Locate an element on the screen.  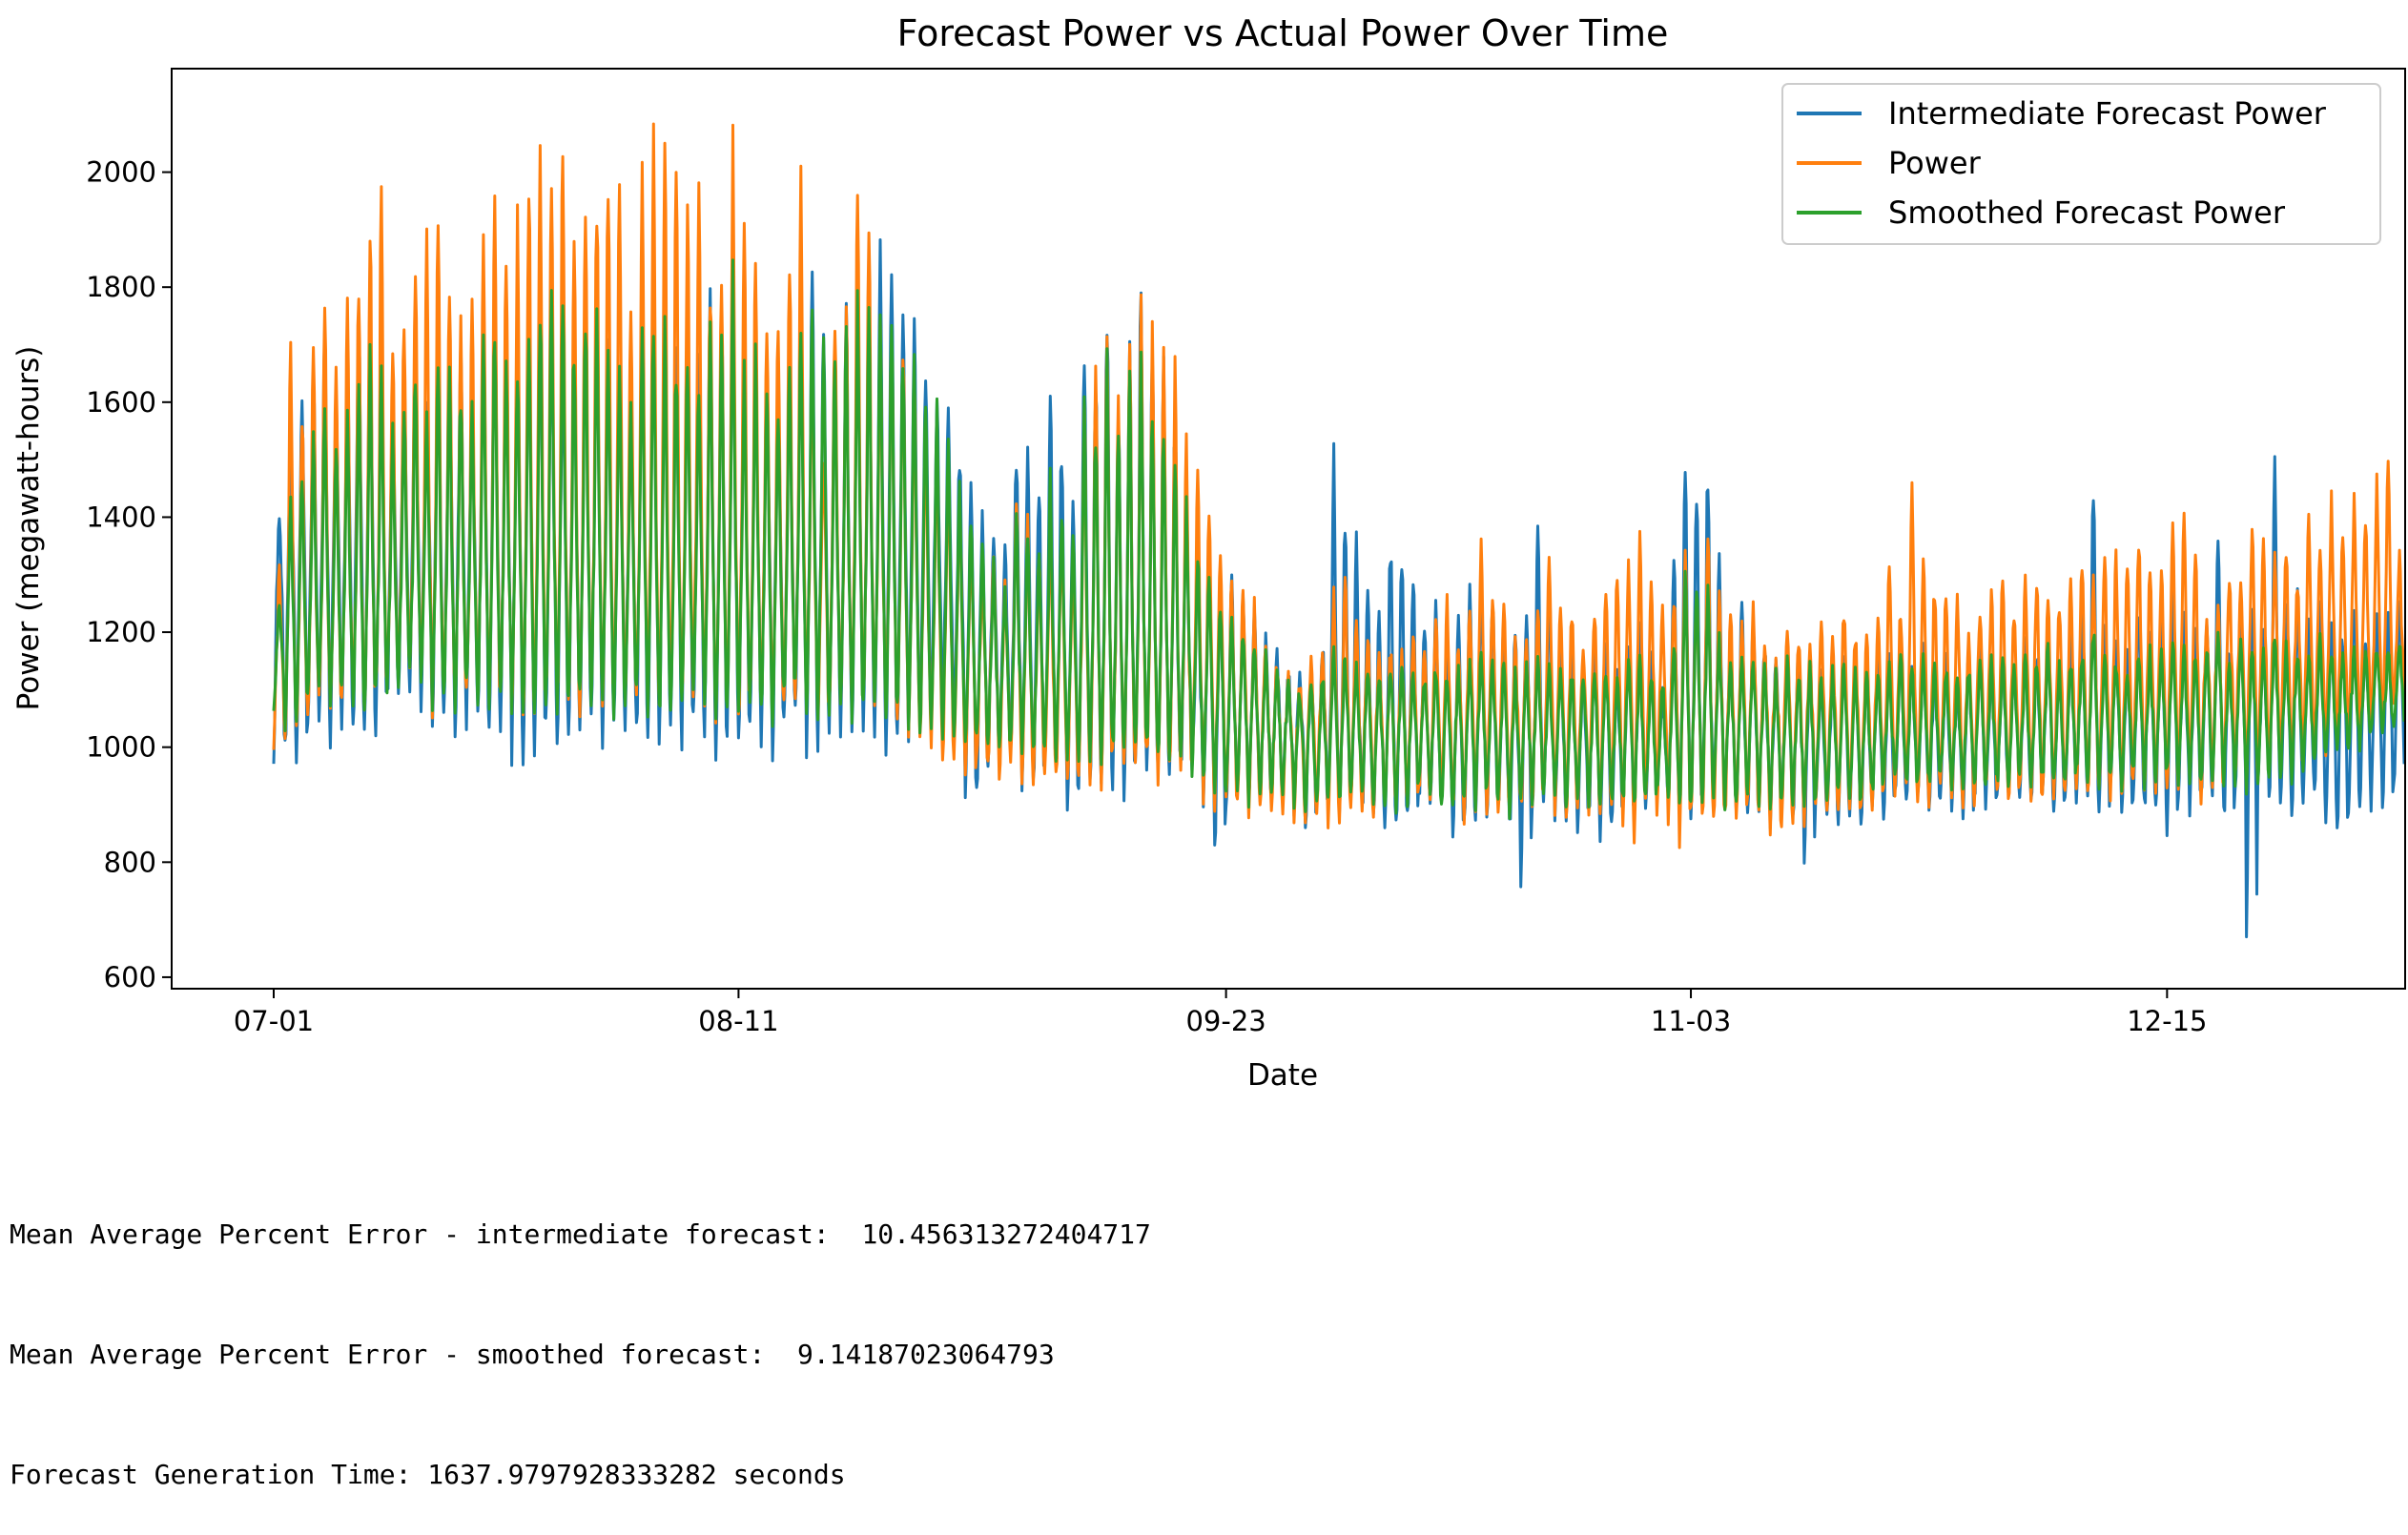
legend-entry: Power is located at coordinates (1935, 163).